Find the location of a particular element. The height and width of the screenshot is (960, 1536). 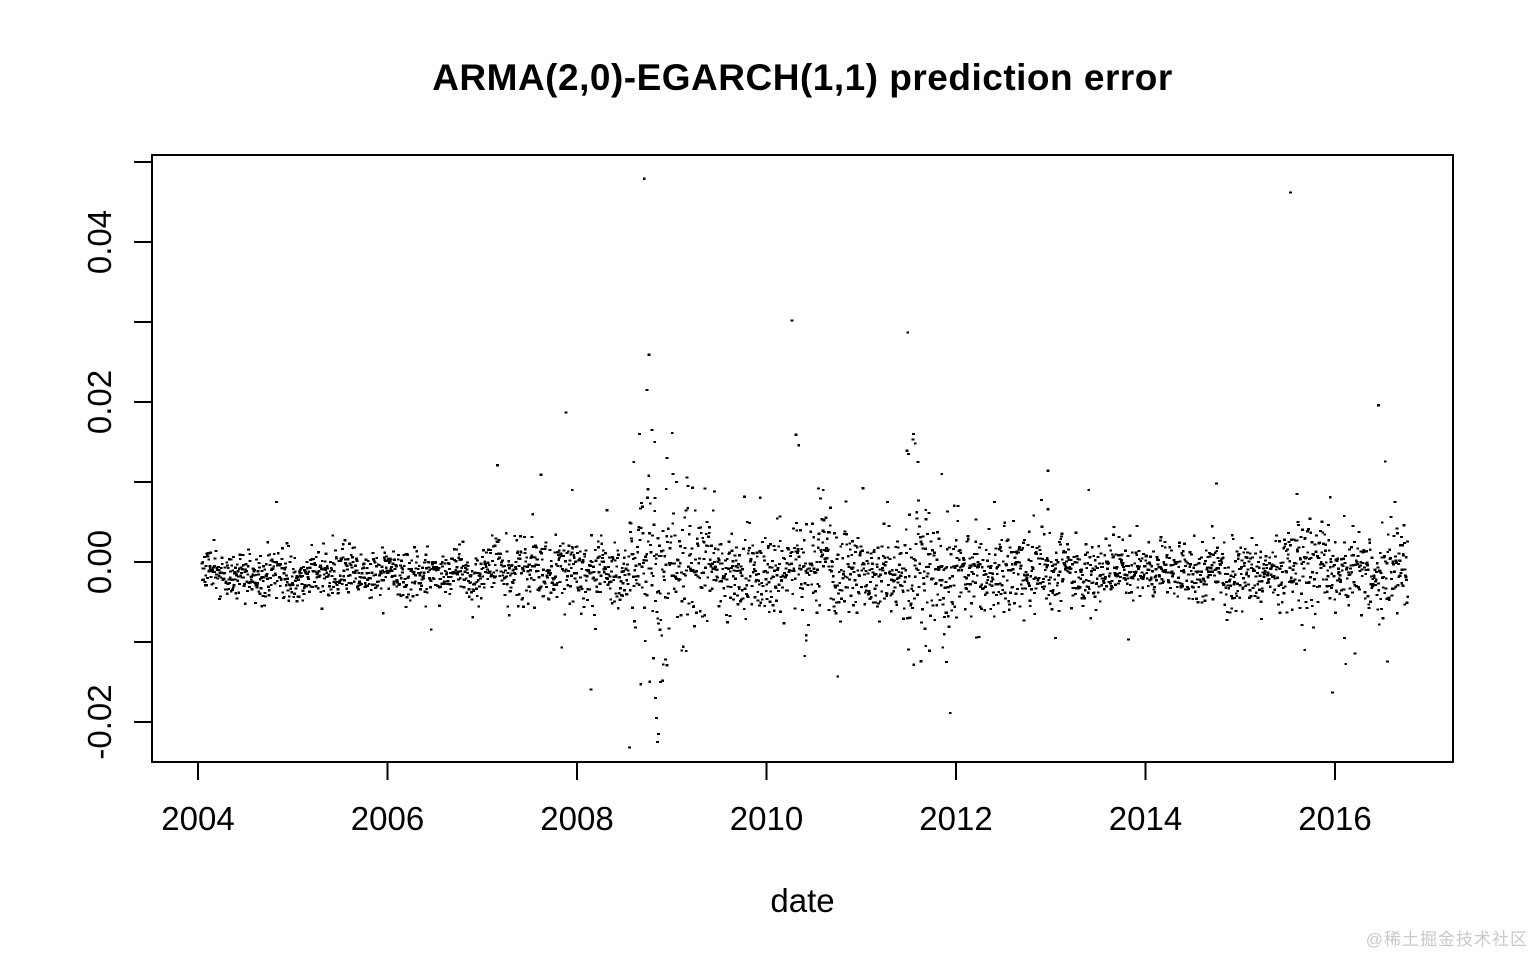

x-tick-label: 2008 is located at coordinates (577, 818).